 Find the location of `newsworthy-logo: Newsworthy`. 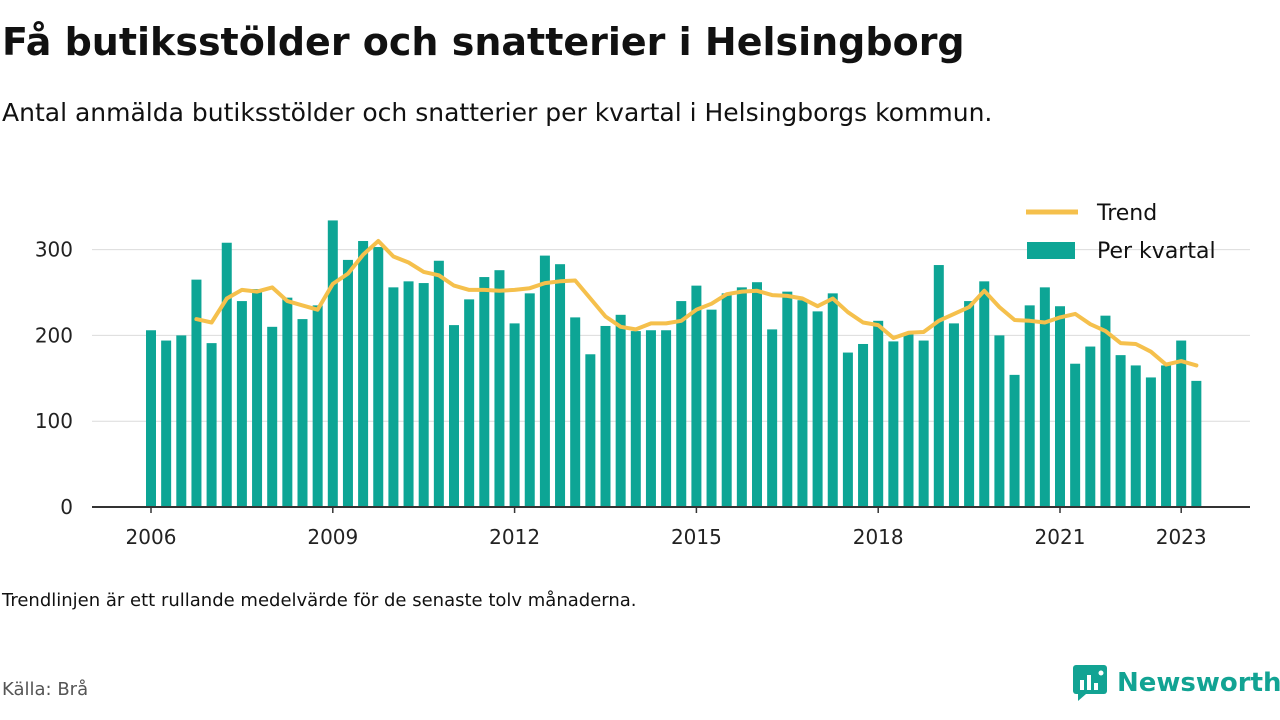

newsworthy-logo: Newsworthy is located at coordinates (1176, 683).